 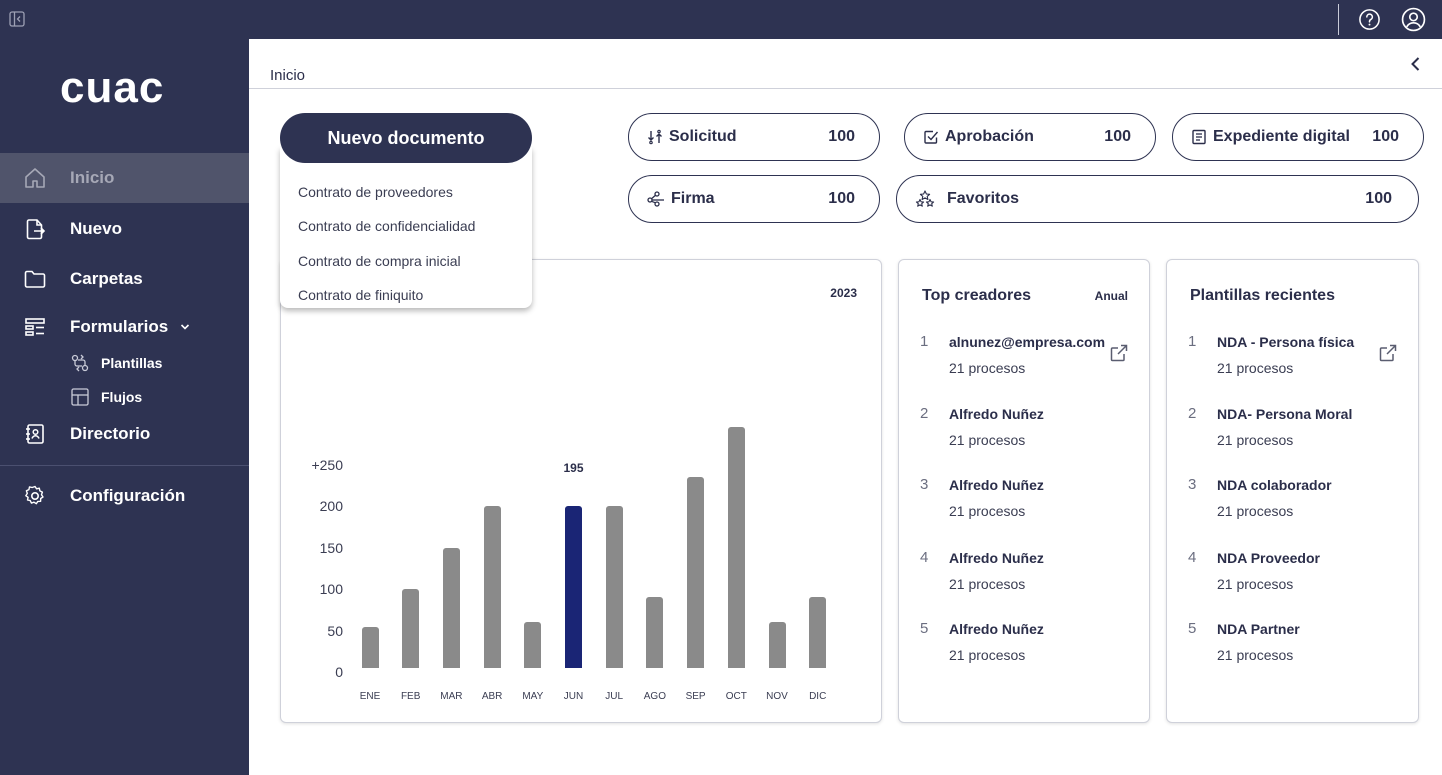 I want to click on list-item: 3 Alfredo Nuñez 21 procesos, so click(x=1030, y=501).